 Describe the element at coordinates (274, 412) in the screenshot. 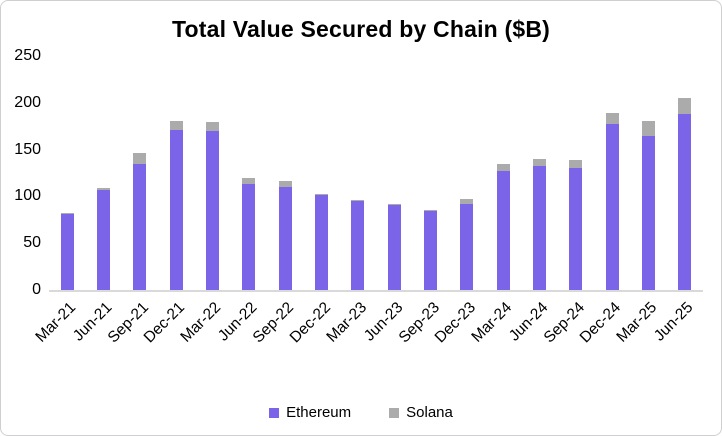

I see `legend-swatch-ethereum` at that location.